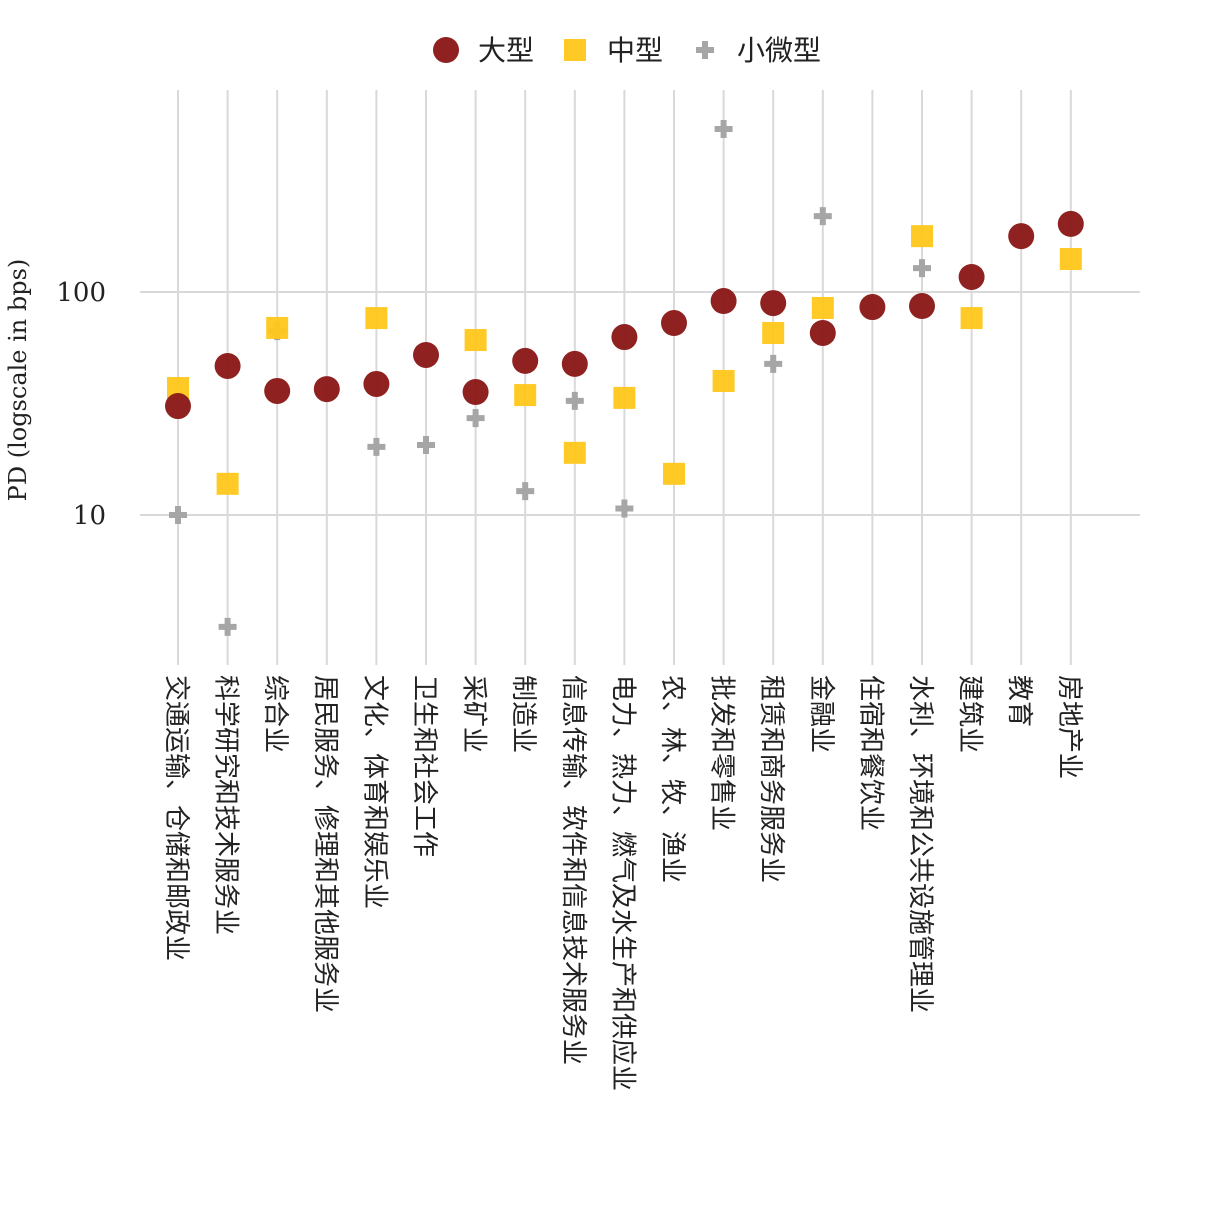  What do you see at coordinates (1019, 701) in the screenshot?
I see `x-tick-label: 教育` at bounding box center [1019, 701].